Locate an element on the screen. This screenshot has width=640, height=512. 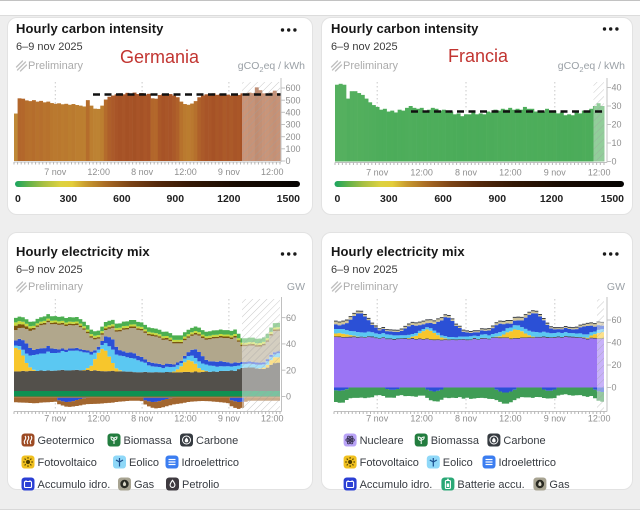
svg-text: Batterie accu. is located at coordinates (490, 485).